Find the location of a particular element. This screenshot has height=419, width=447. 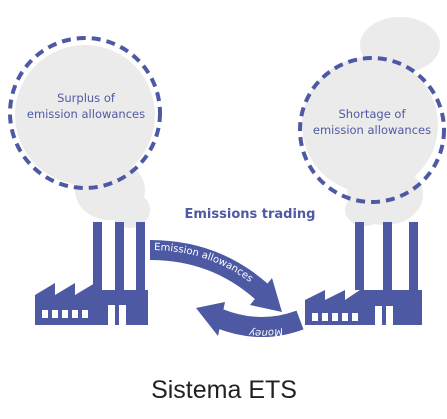

arrow-text-path: Money is located at coordinates (265, 331).